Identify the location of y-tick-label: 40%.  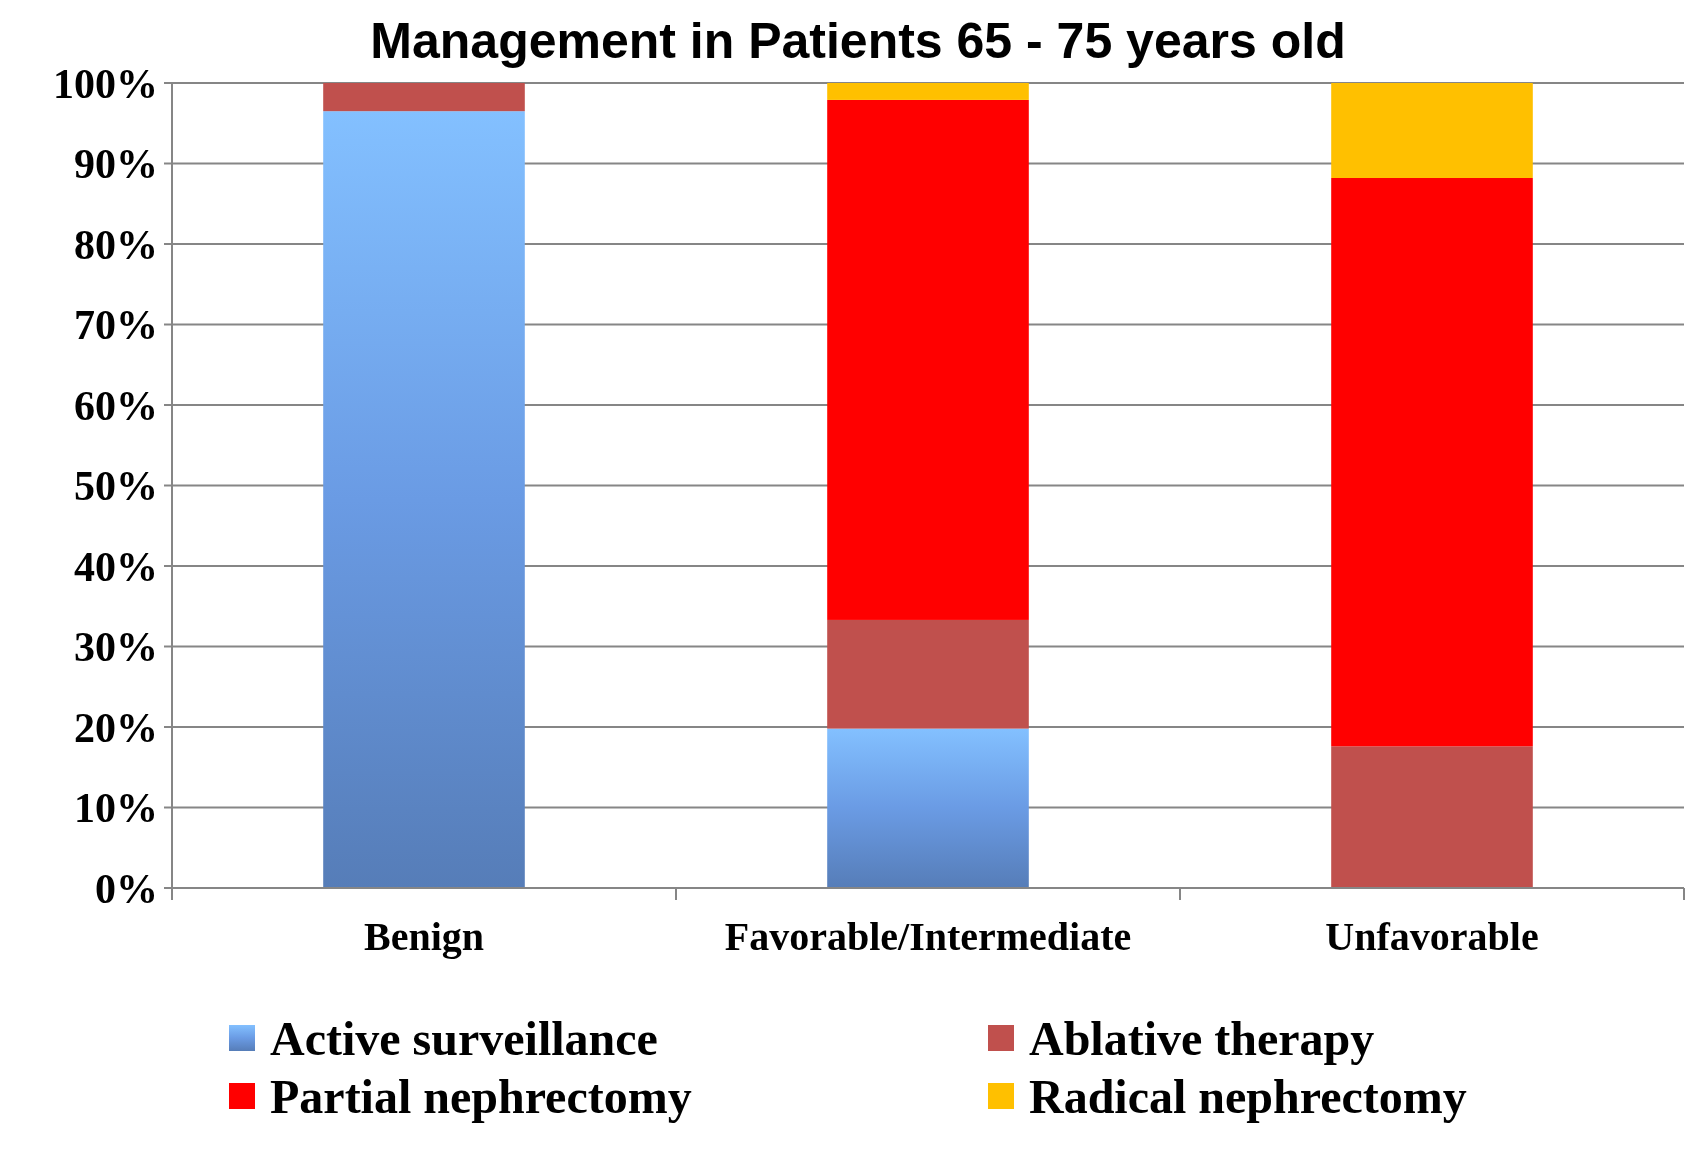
(116, 566).